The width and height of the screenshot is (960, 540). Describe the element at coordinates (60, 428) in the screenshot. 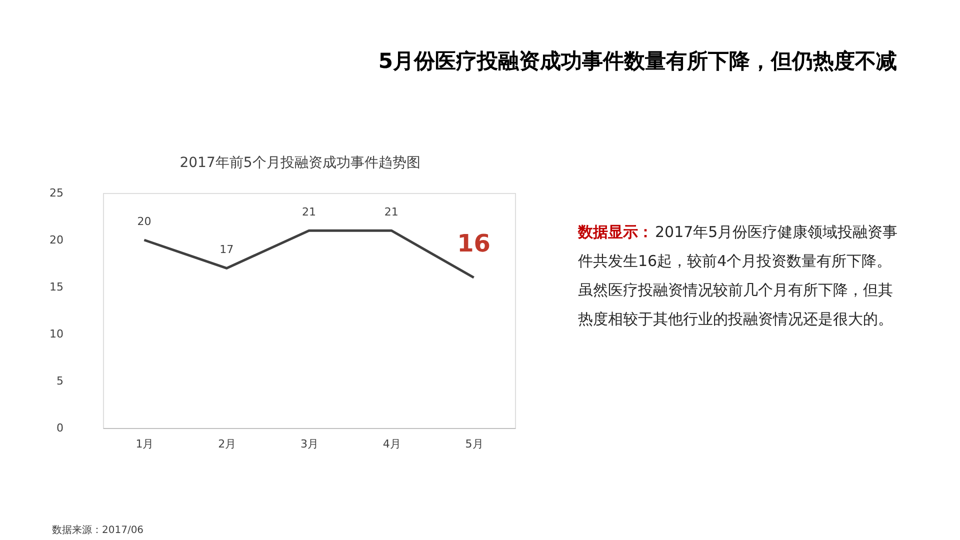

I see `y-tick-label: 0` at that location.